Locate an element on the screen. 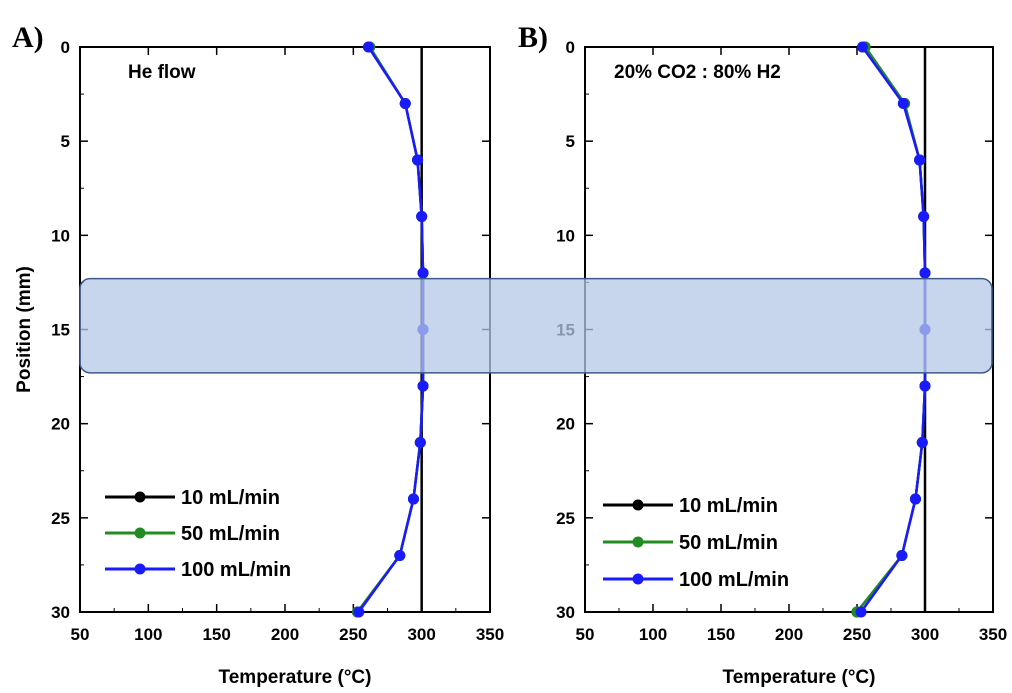 The image size is (1012, 693). highlight-overlay is located at coordinates (536, 325).